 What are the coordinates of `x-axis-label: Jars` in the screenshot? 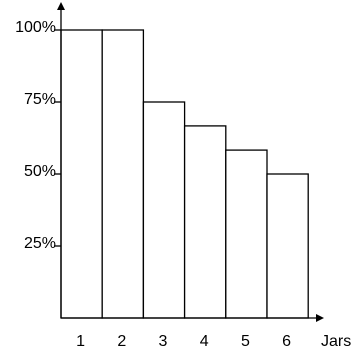 It's located at (336, 341).